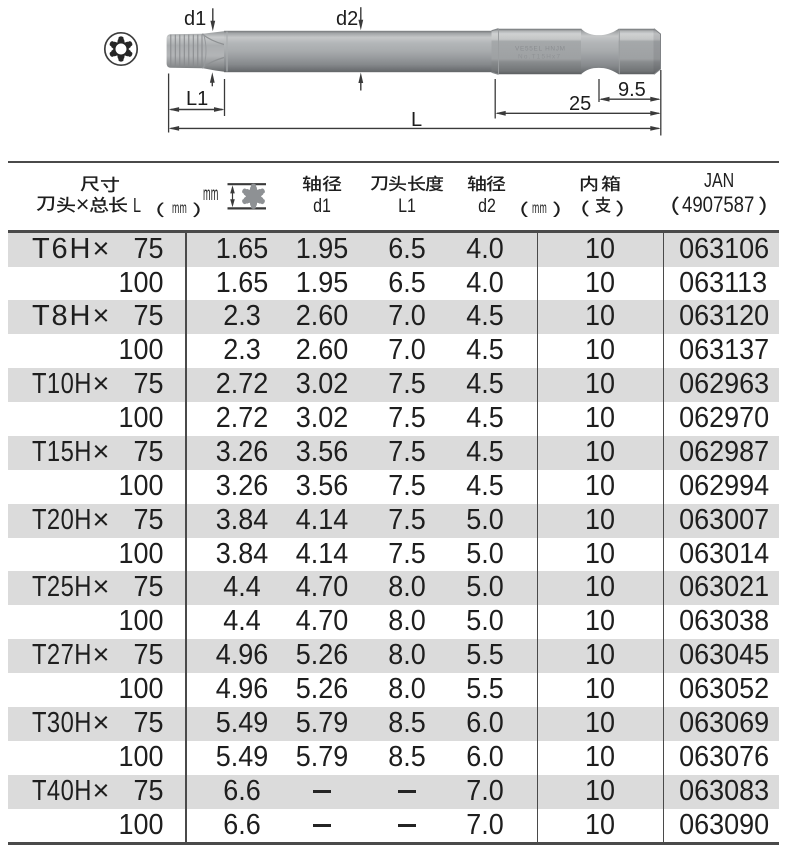 The height and width of the screenshot is (849, 790). What do you see at coordinates (632, 90) in the screenshot?
I see `svg-text: 9.5` at bounding box center [632, 90].